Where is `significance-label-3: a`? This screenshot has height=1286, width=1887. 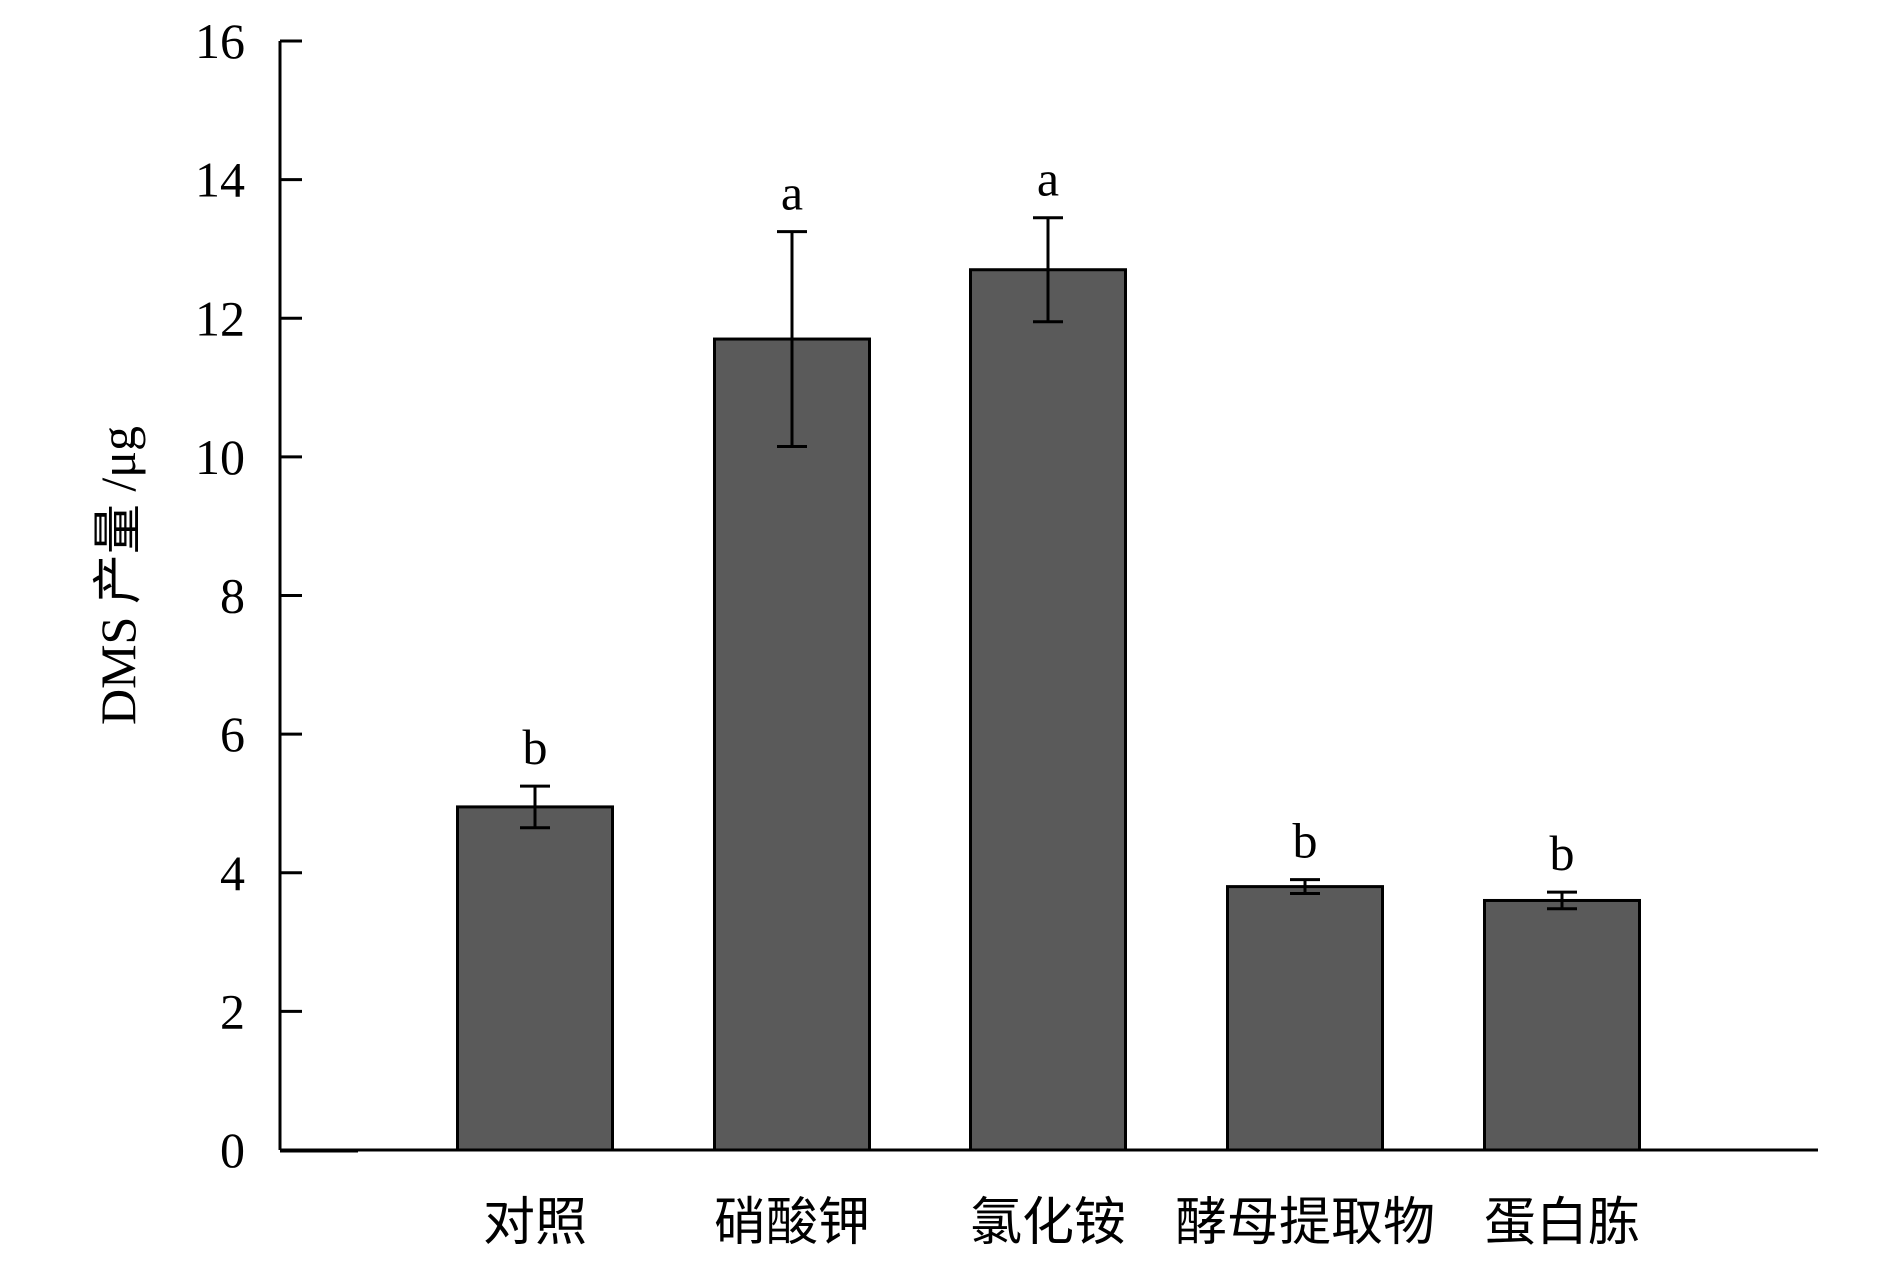 significance-label-3: a is located at coordinates (1048, 179).